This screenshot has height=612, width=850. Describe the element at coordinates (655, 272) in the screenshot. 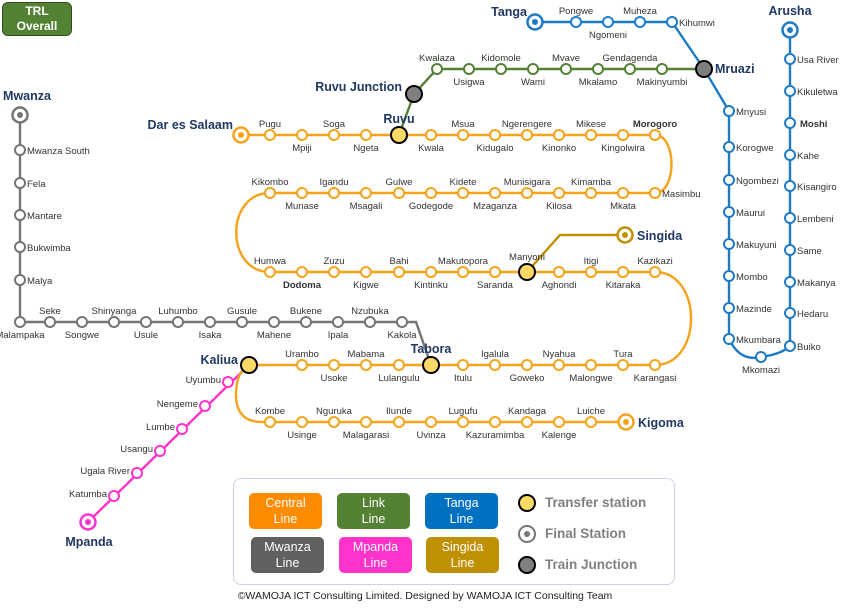

I see `station-kazikazi` at that location.